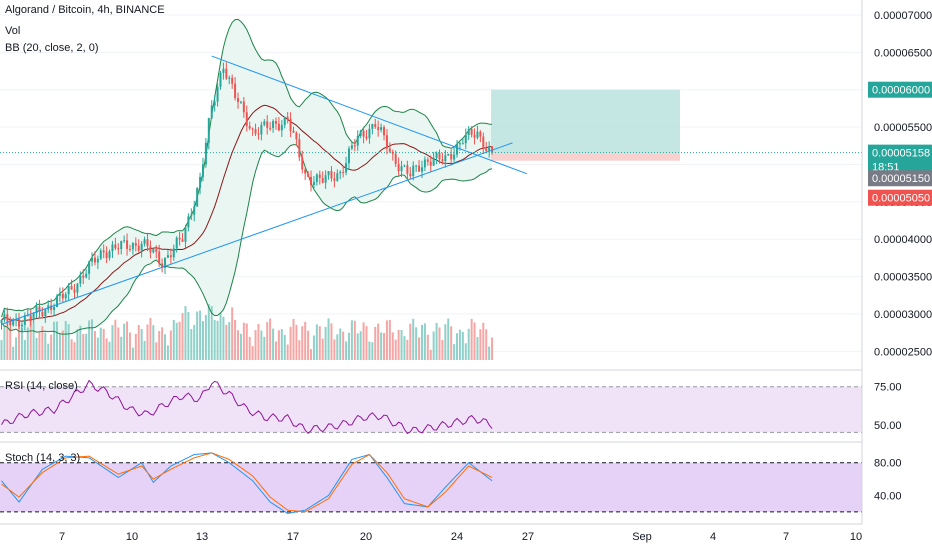 Image resolution: width=932 pixels, height=550 pixels. I want to click on rsi-pane, so click(431, 407).